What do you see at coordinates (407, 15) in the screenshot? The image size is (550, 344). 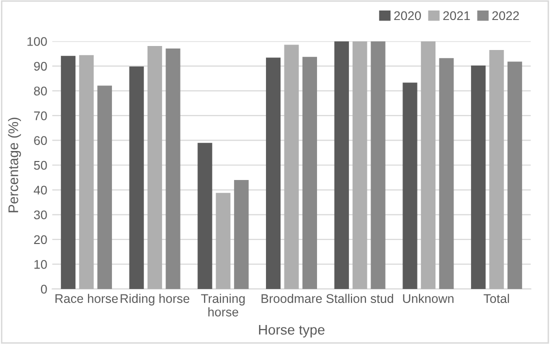 I see `legend-label: 2020` at bounding box center [407, 15].